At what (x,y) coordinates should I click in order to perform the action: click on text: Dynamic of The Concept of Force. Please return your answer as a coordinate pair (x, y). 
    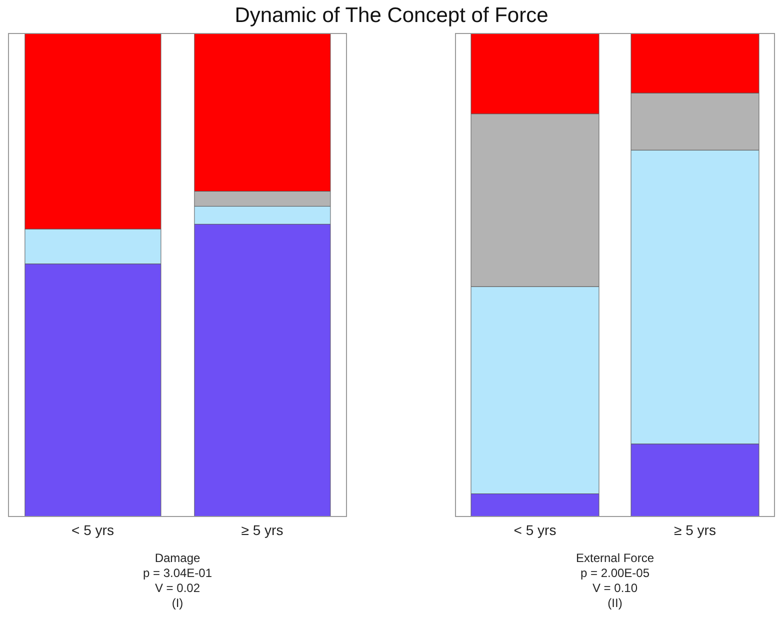
    Looking at the image, I should click on (392, 16).